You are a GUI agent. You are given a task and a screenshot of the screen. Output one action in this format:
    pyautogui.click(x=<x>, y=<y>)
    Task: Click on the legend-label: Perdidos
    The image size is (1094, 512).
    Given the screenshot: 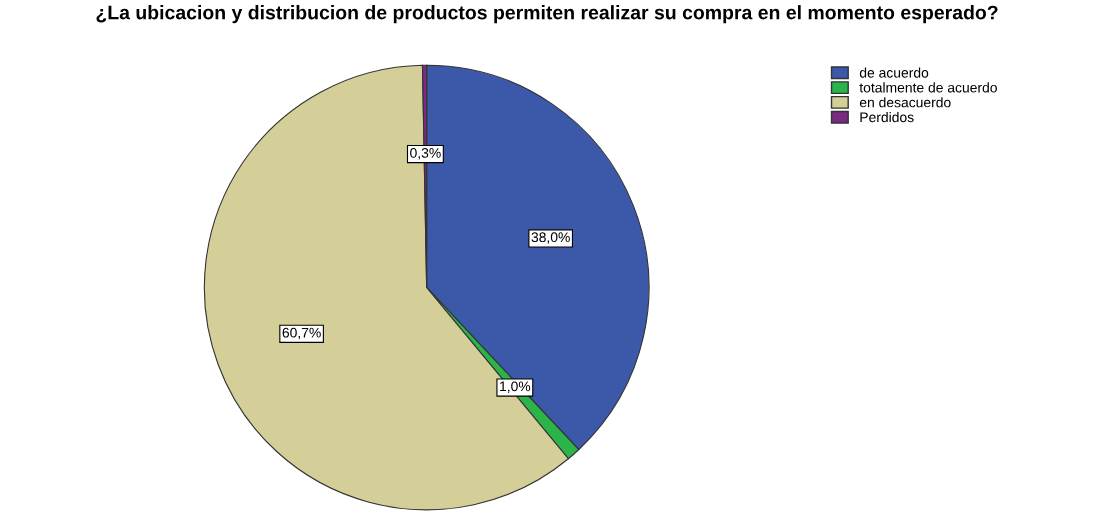 What is the action you would take?
    pyautogui.click(x=887, y=117)
    